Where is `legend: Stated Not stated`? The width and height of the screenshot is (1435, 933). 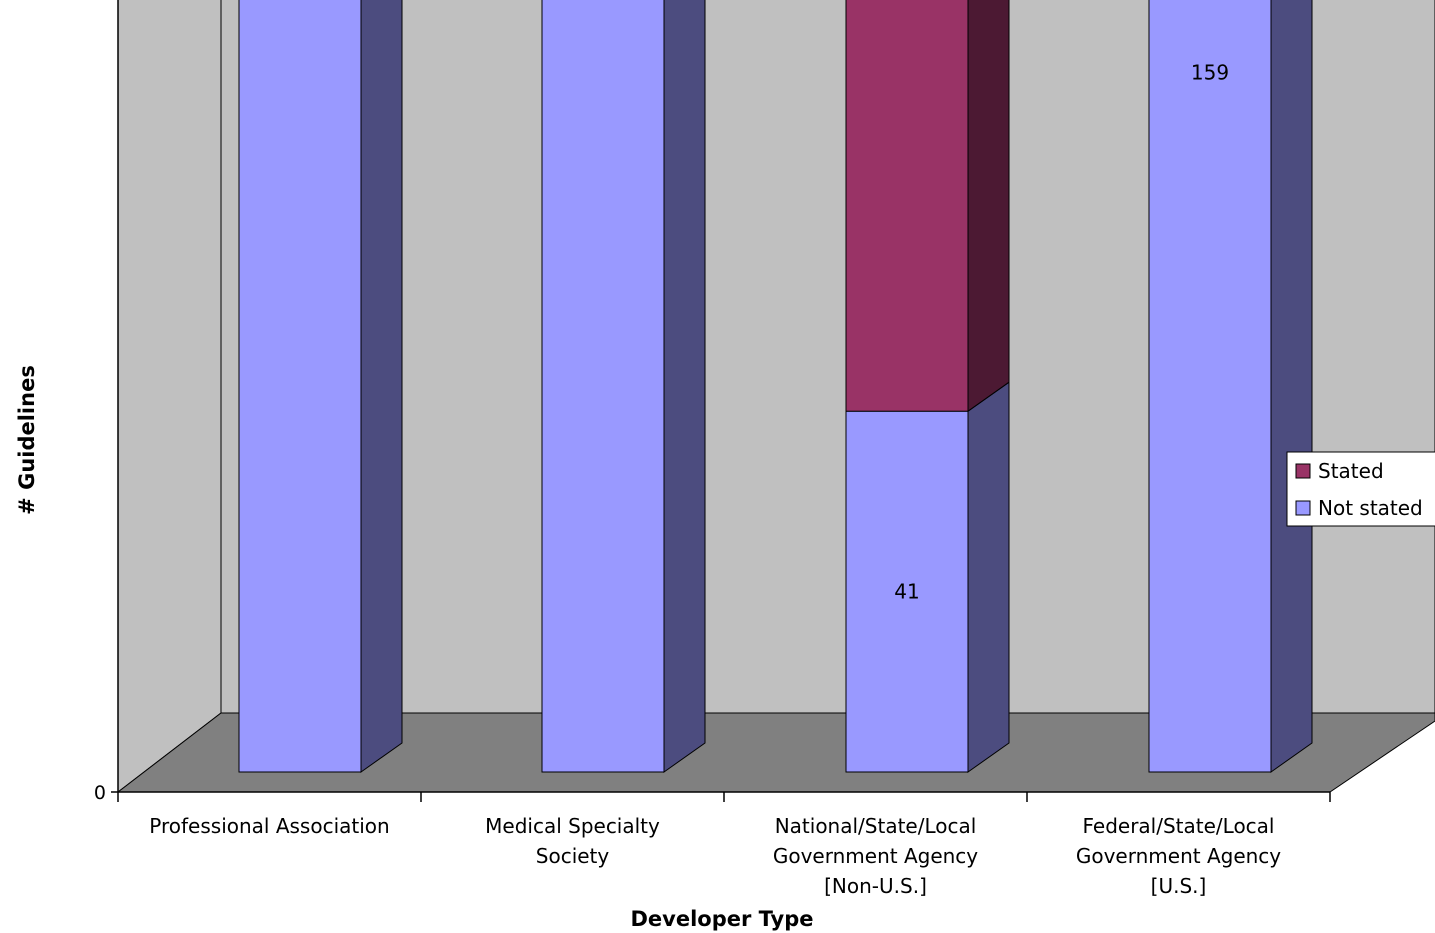 legend: Stated Not stated is located at coordinates (1360, 489).